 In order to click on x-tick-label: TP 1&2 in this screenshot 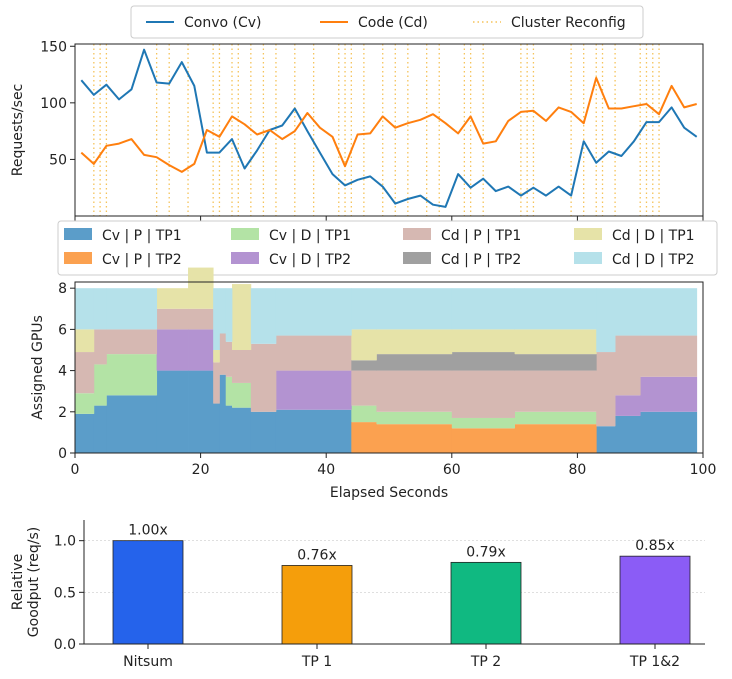, I will do `click(654, 662)`.